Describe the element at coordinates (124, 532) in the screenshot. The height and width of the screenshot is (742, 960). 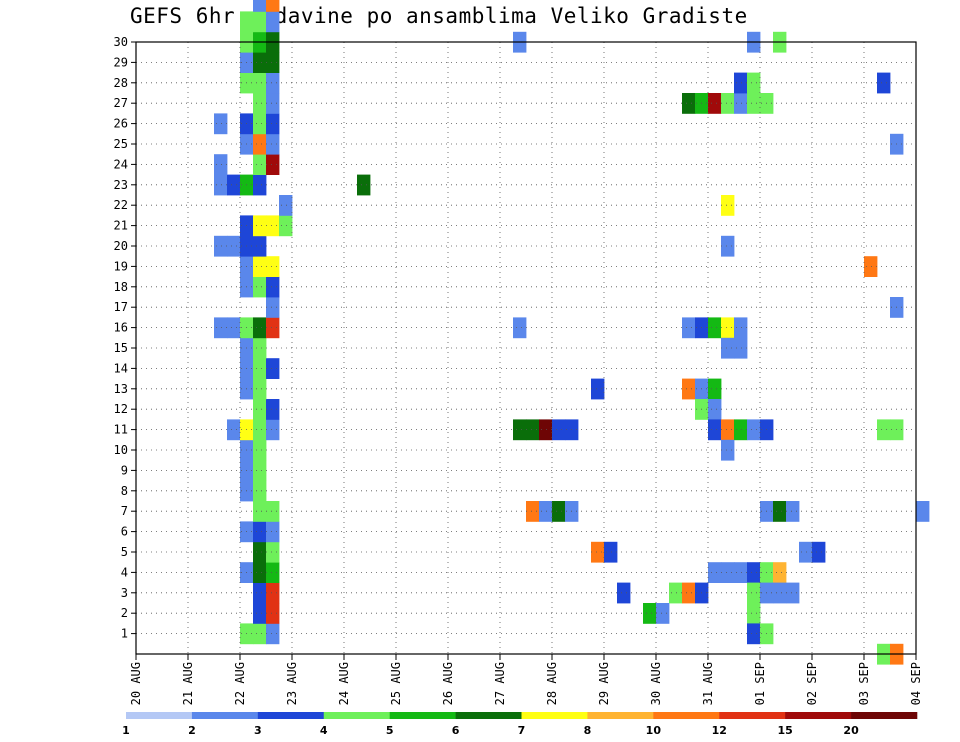
I see `y-tick-label: 6` at that location.